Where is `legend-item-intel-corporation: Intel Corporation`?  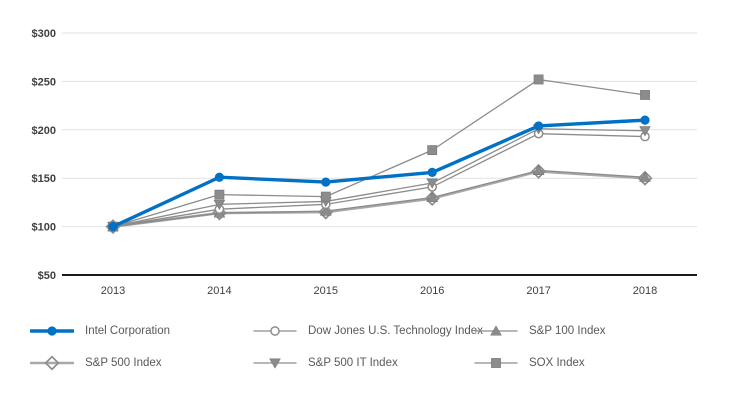 legend-item-intel-corporation: Intel Corporation is located at coordinates (100, 331).